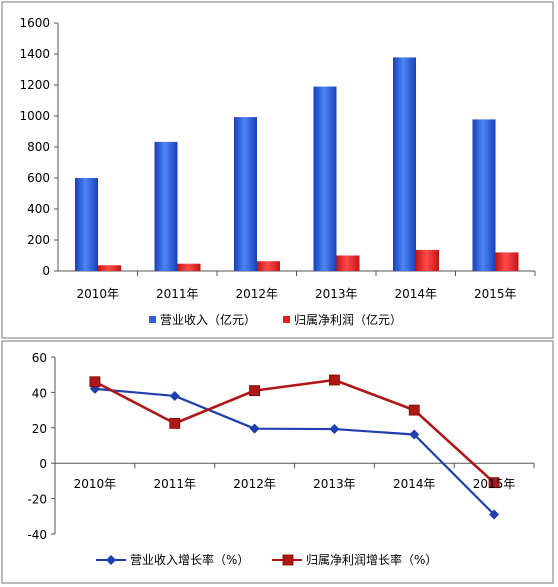 Image resolution: width=558 pixels, height=587 pixels. I want to click on y-tick-label: 20, so click(39, 429).